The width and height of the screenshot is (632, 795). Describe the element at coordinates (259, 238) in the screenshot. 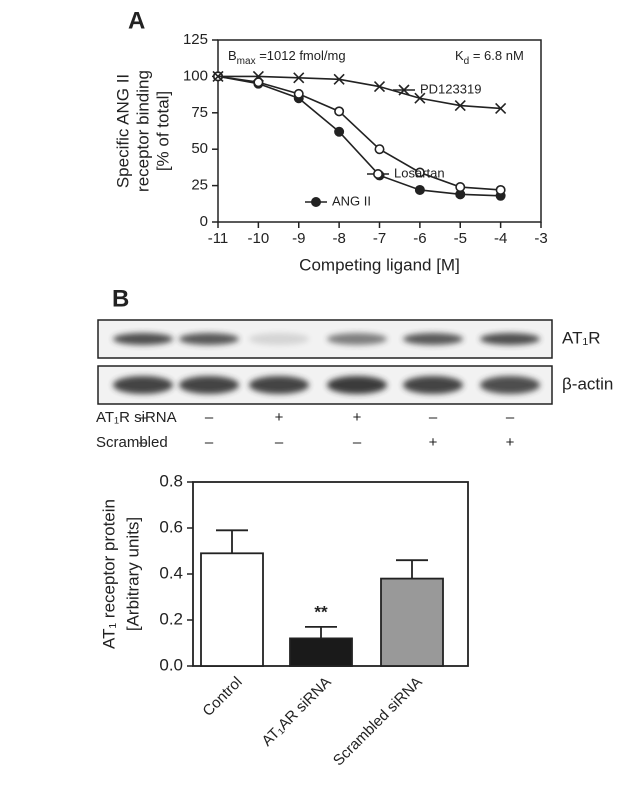

I see `x-tick-label: -10` at that location.